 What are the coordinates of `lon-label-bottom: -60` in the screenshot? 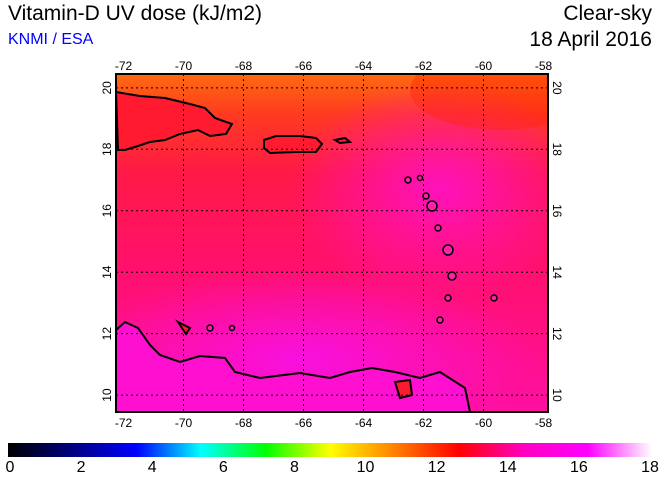 It's located at (484, 423).